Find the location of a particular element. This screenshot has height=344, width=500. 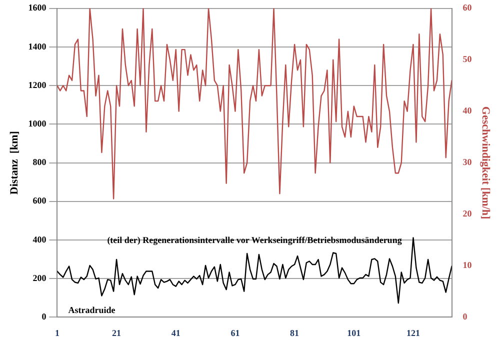

x-tick-label: 121 is located at coordinates (413, 333).